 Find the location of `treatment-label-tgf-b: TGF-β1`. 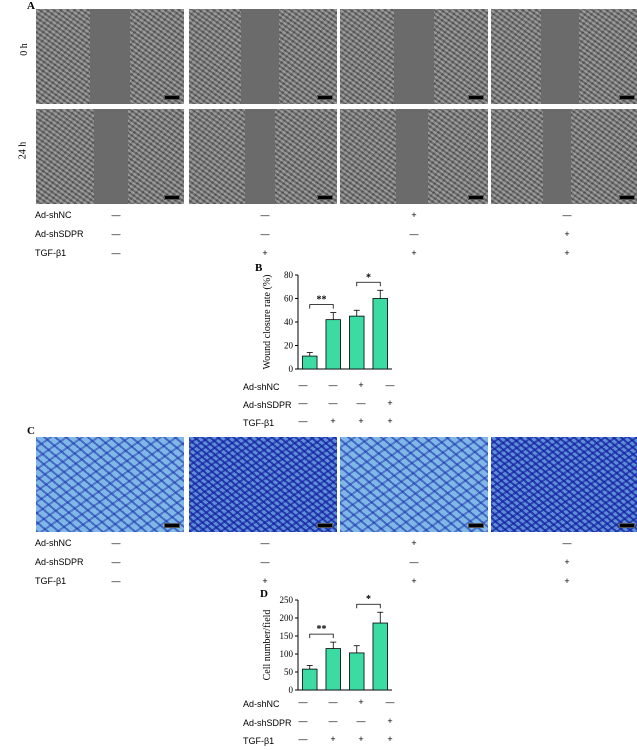

treatment-label-tgf-b: TGF-β1 is located at coordinates (259, 423).